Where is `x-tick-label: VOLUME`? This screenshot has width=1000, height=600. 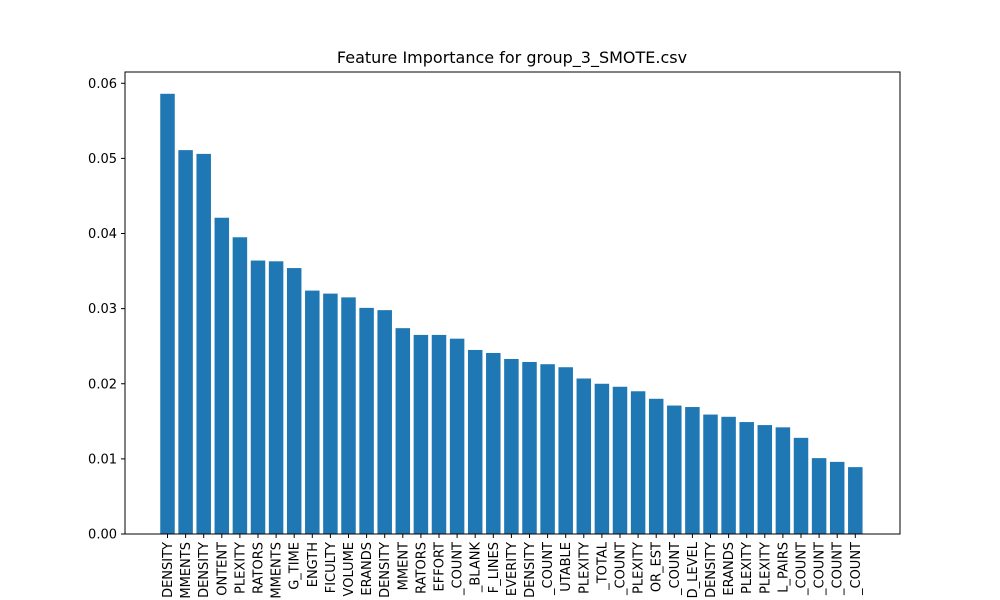
x-tick-label: VOLUME is located at coordinates (349, 569).